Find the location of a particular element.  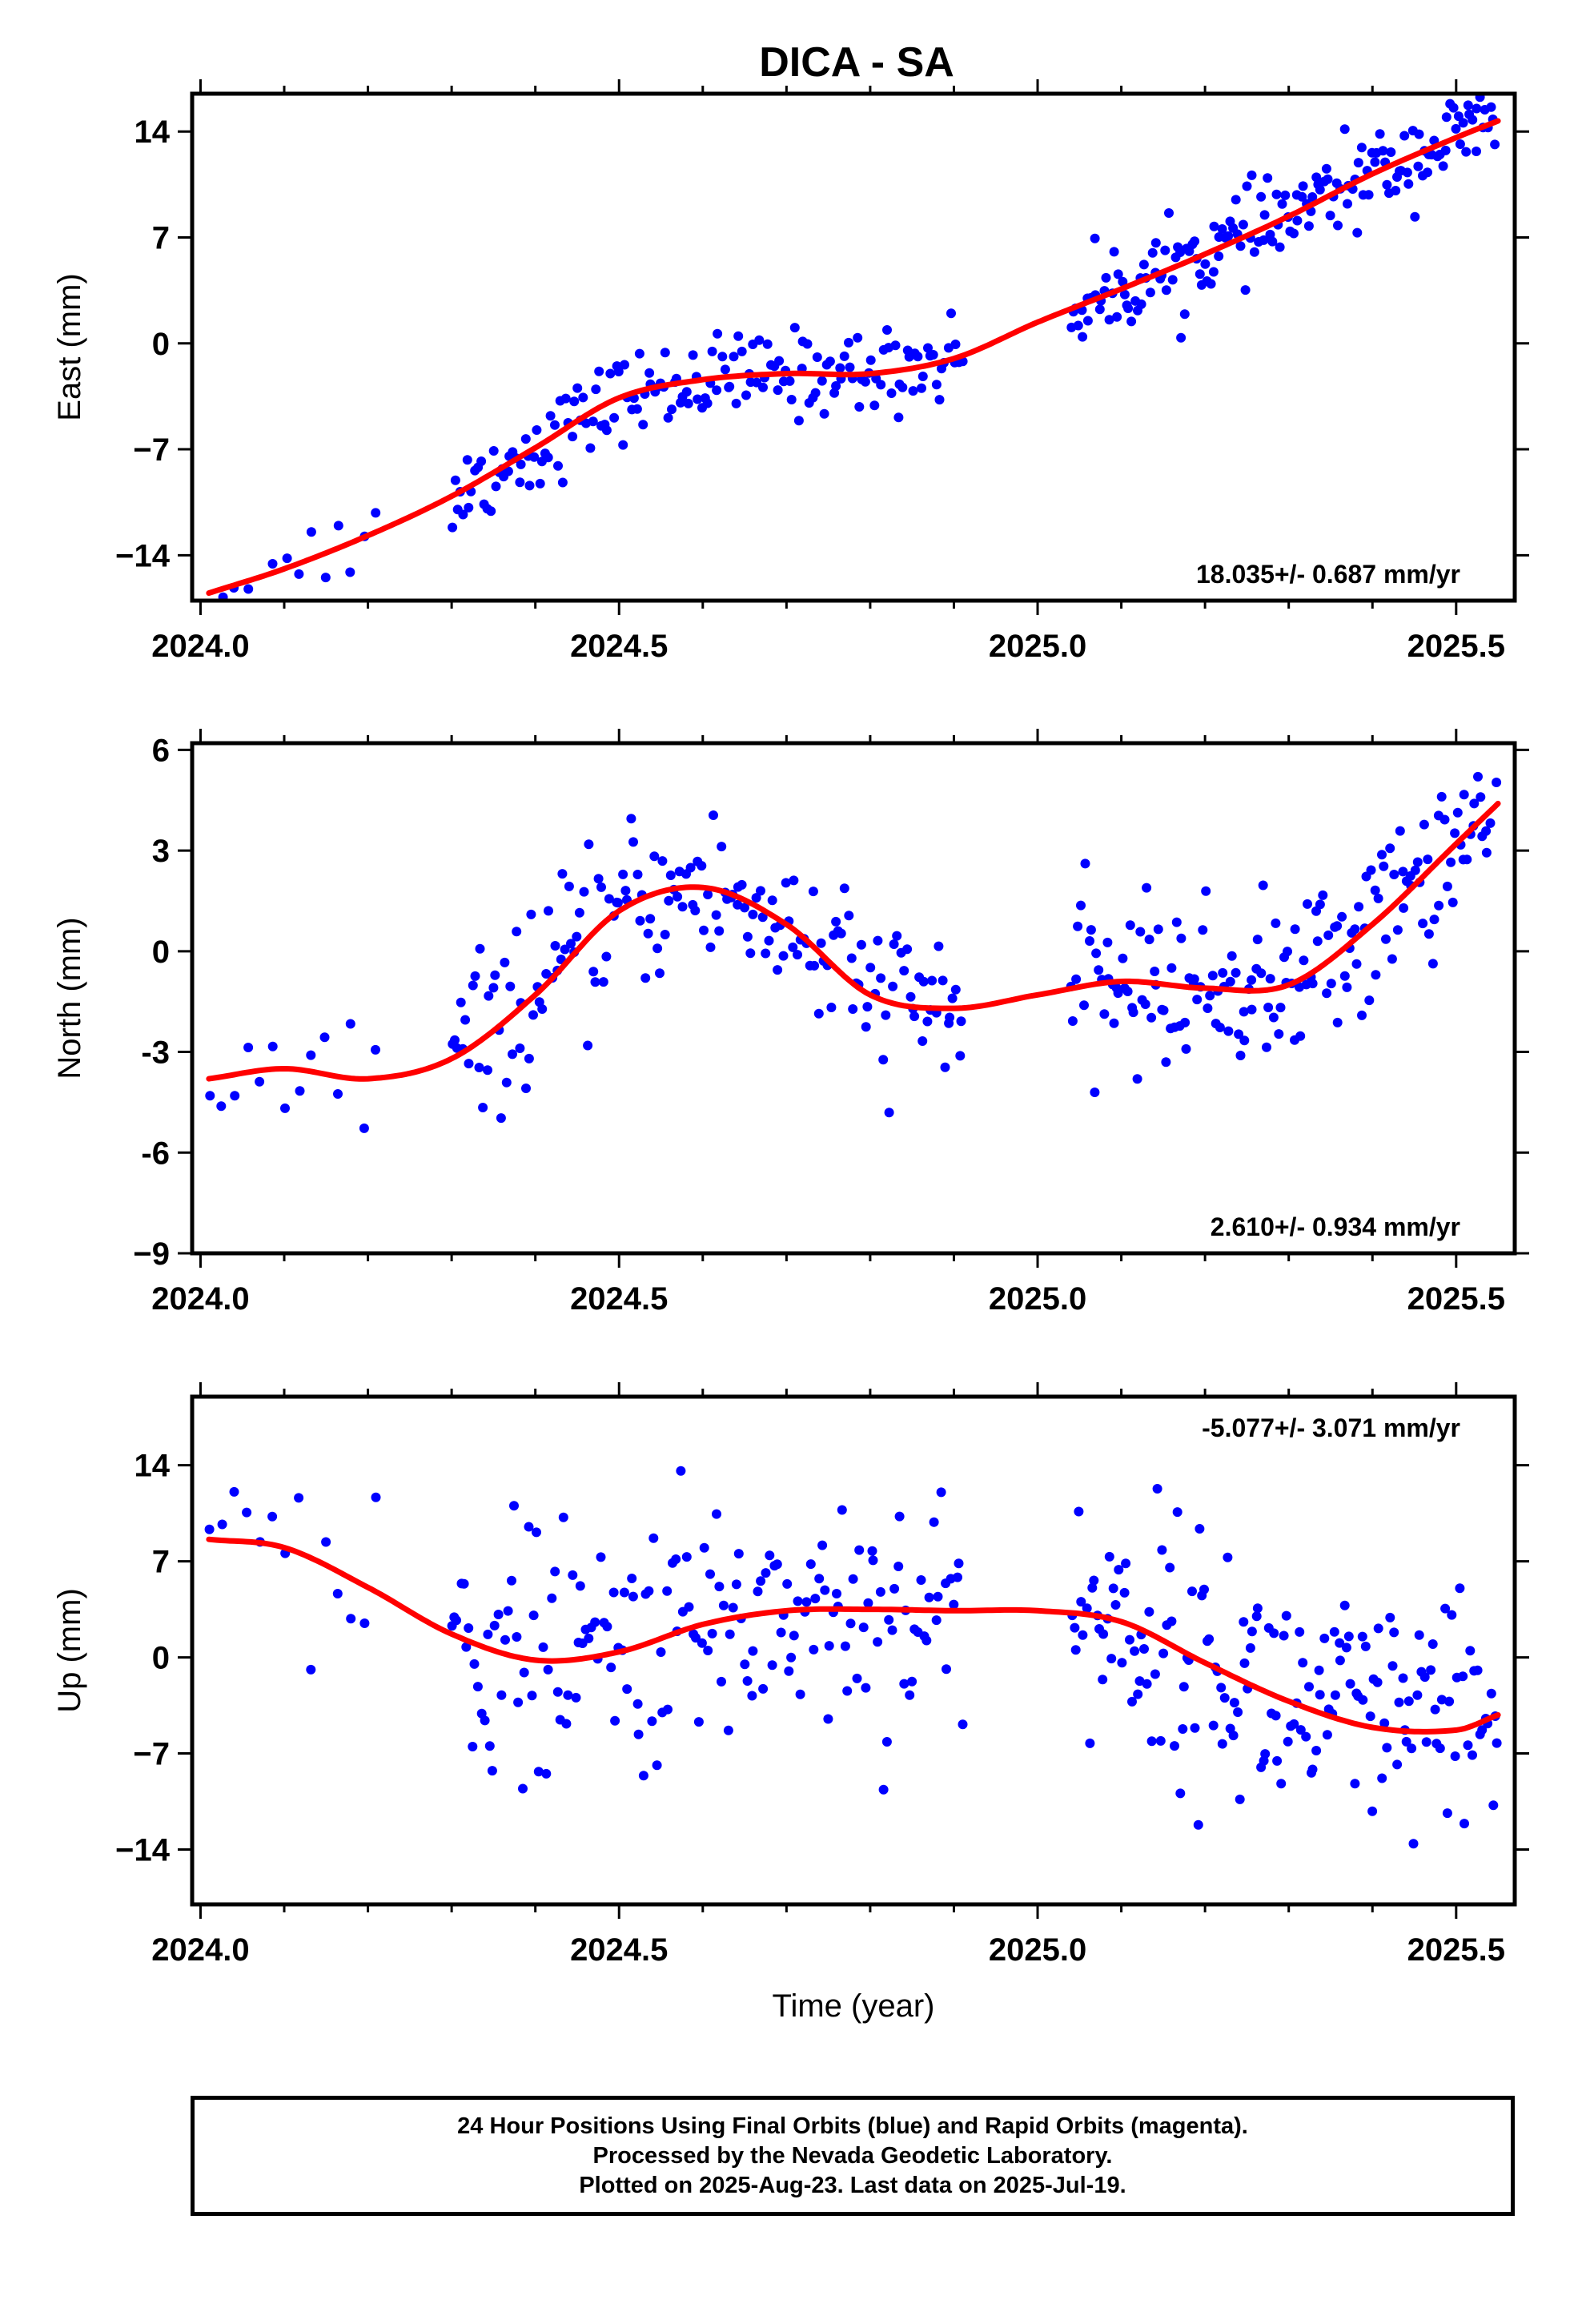

x-tick-label: 2024.5 is located at coordinates (619, 646).